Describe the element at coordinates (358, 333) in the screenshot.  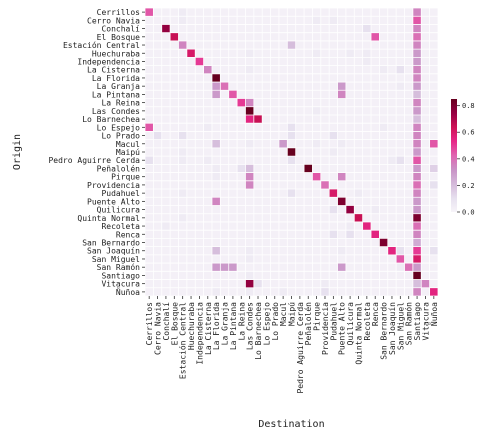
I see `x-tick-label: Quinta Normal` at that location.